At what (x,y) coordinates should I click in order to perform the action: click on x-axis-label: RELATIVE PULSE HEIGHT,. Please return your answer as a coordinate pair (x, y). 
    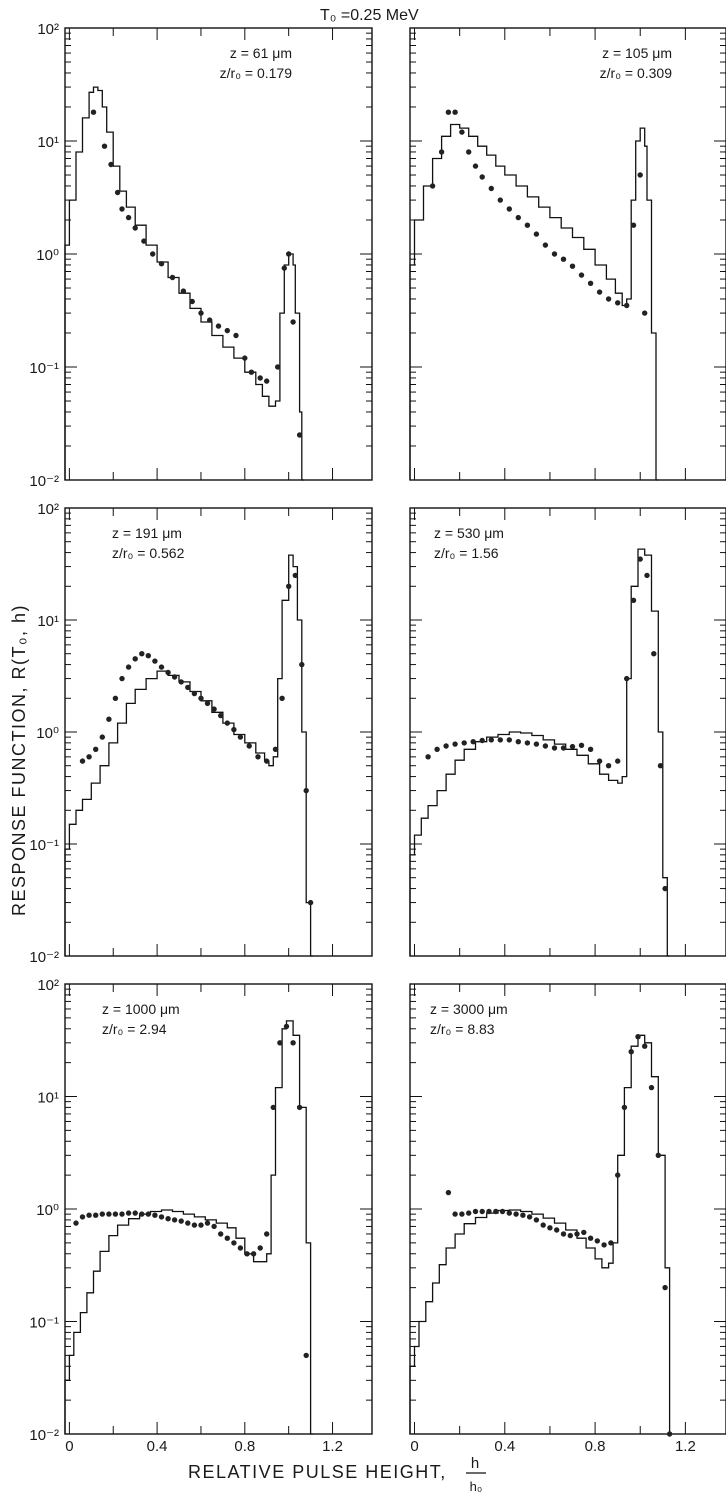
    Looking at the image, I should click on (317, 1472).